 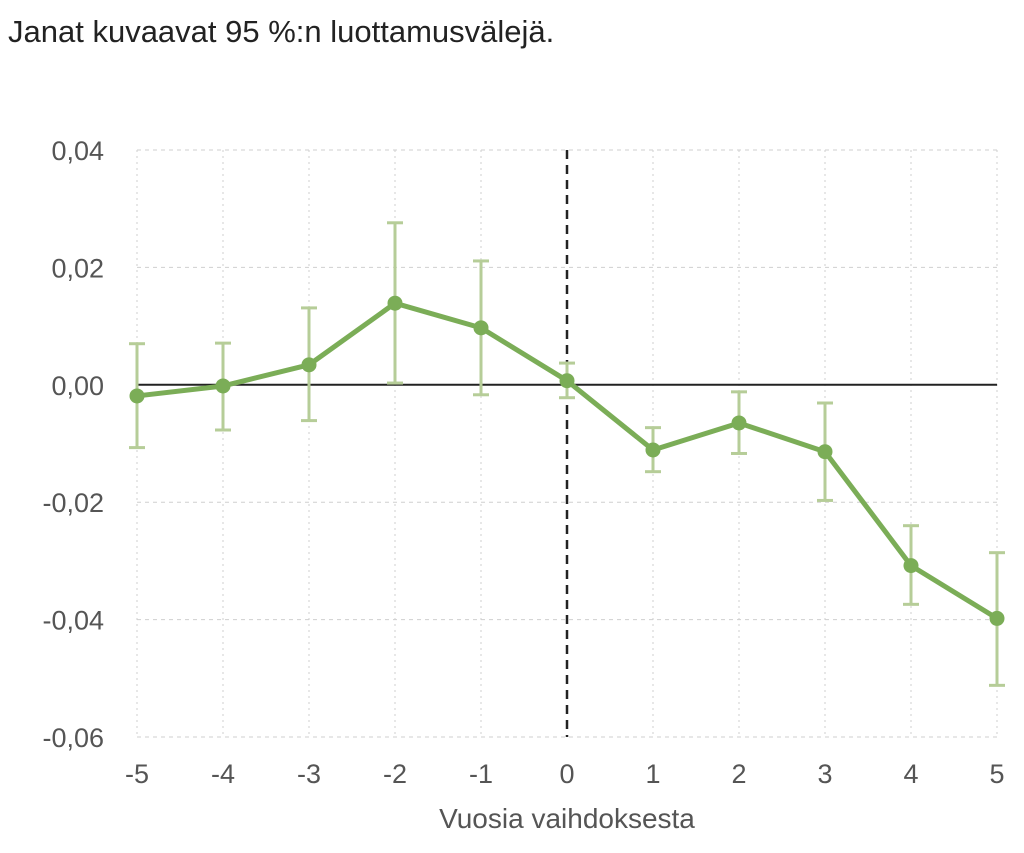 I want to click on x-axis-label: Vuosia vaihdoksesta, so click(x=567, y=818).